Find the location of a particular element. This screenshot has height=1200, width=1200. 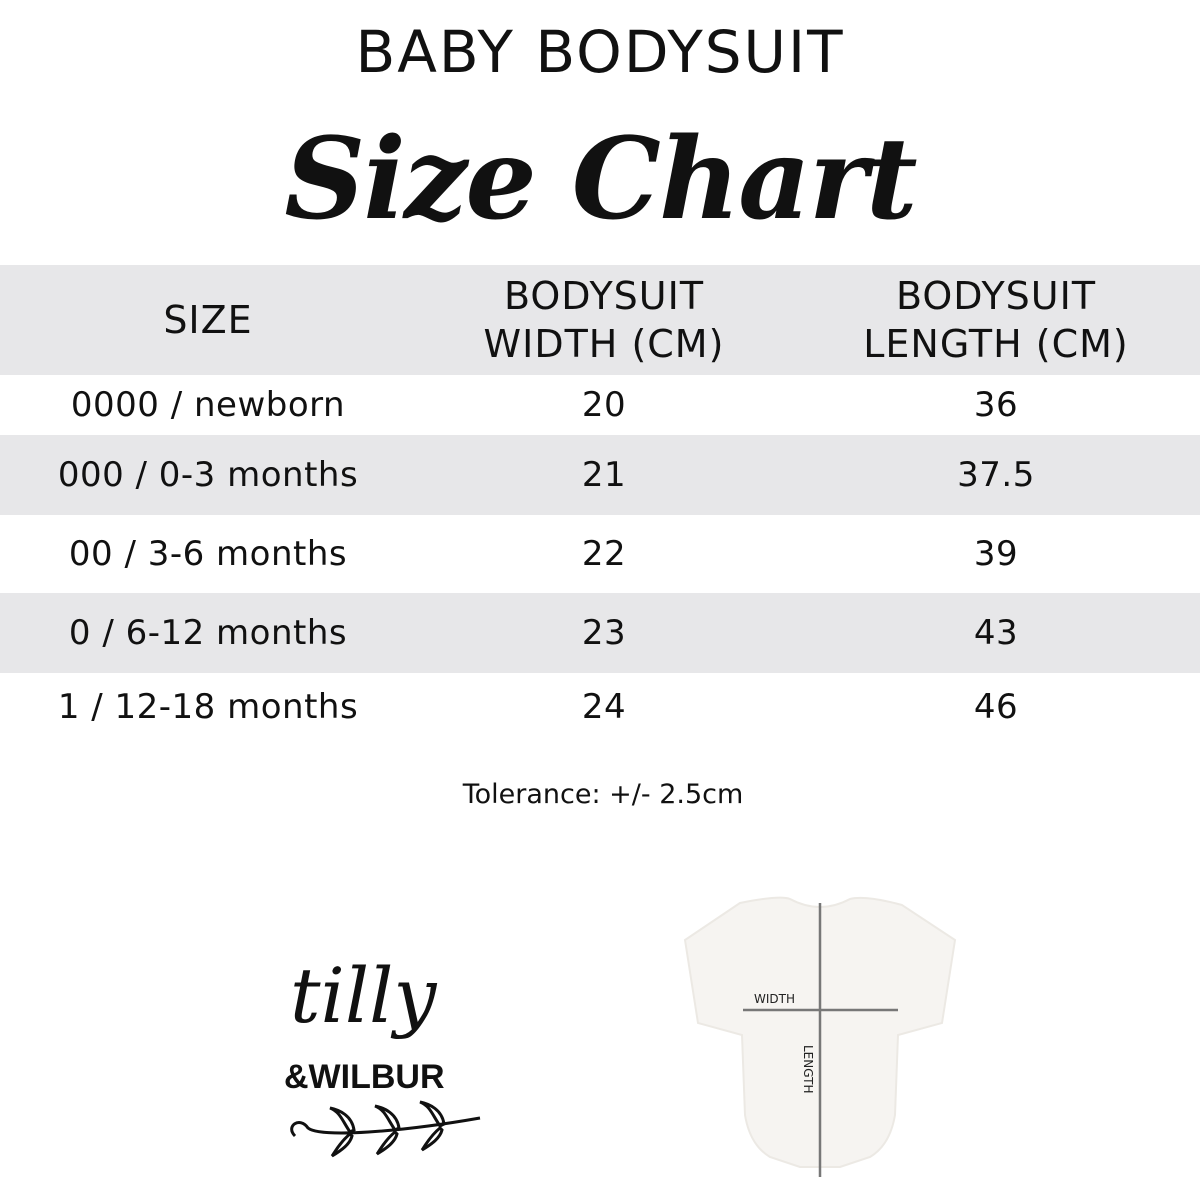

header-text: SIZE is located at coordinates (208, 320).